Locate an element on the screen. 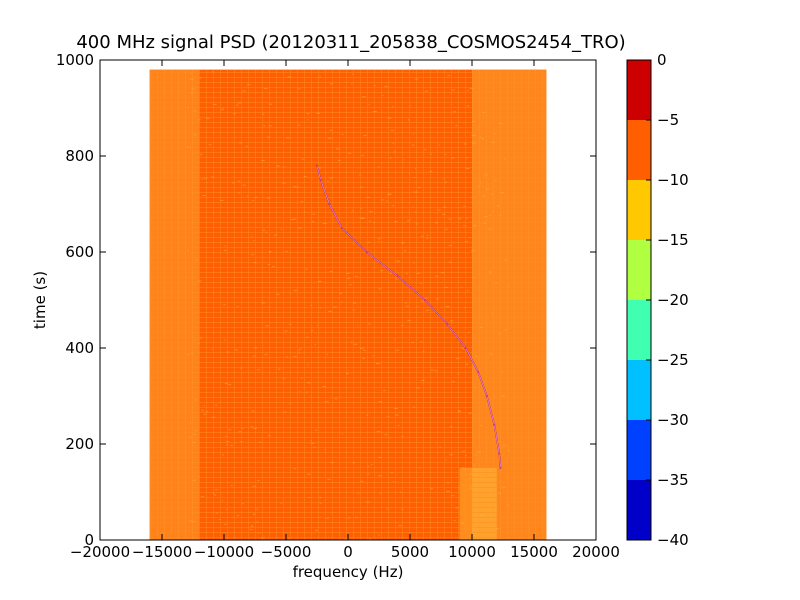 The height and width of the screenshot is (600, 800). y-tick-label: 1000 is located at coordinates (75, 60).